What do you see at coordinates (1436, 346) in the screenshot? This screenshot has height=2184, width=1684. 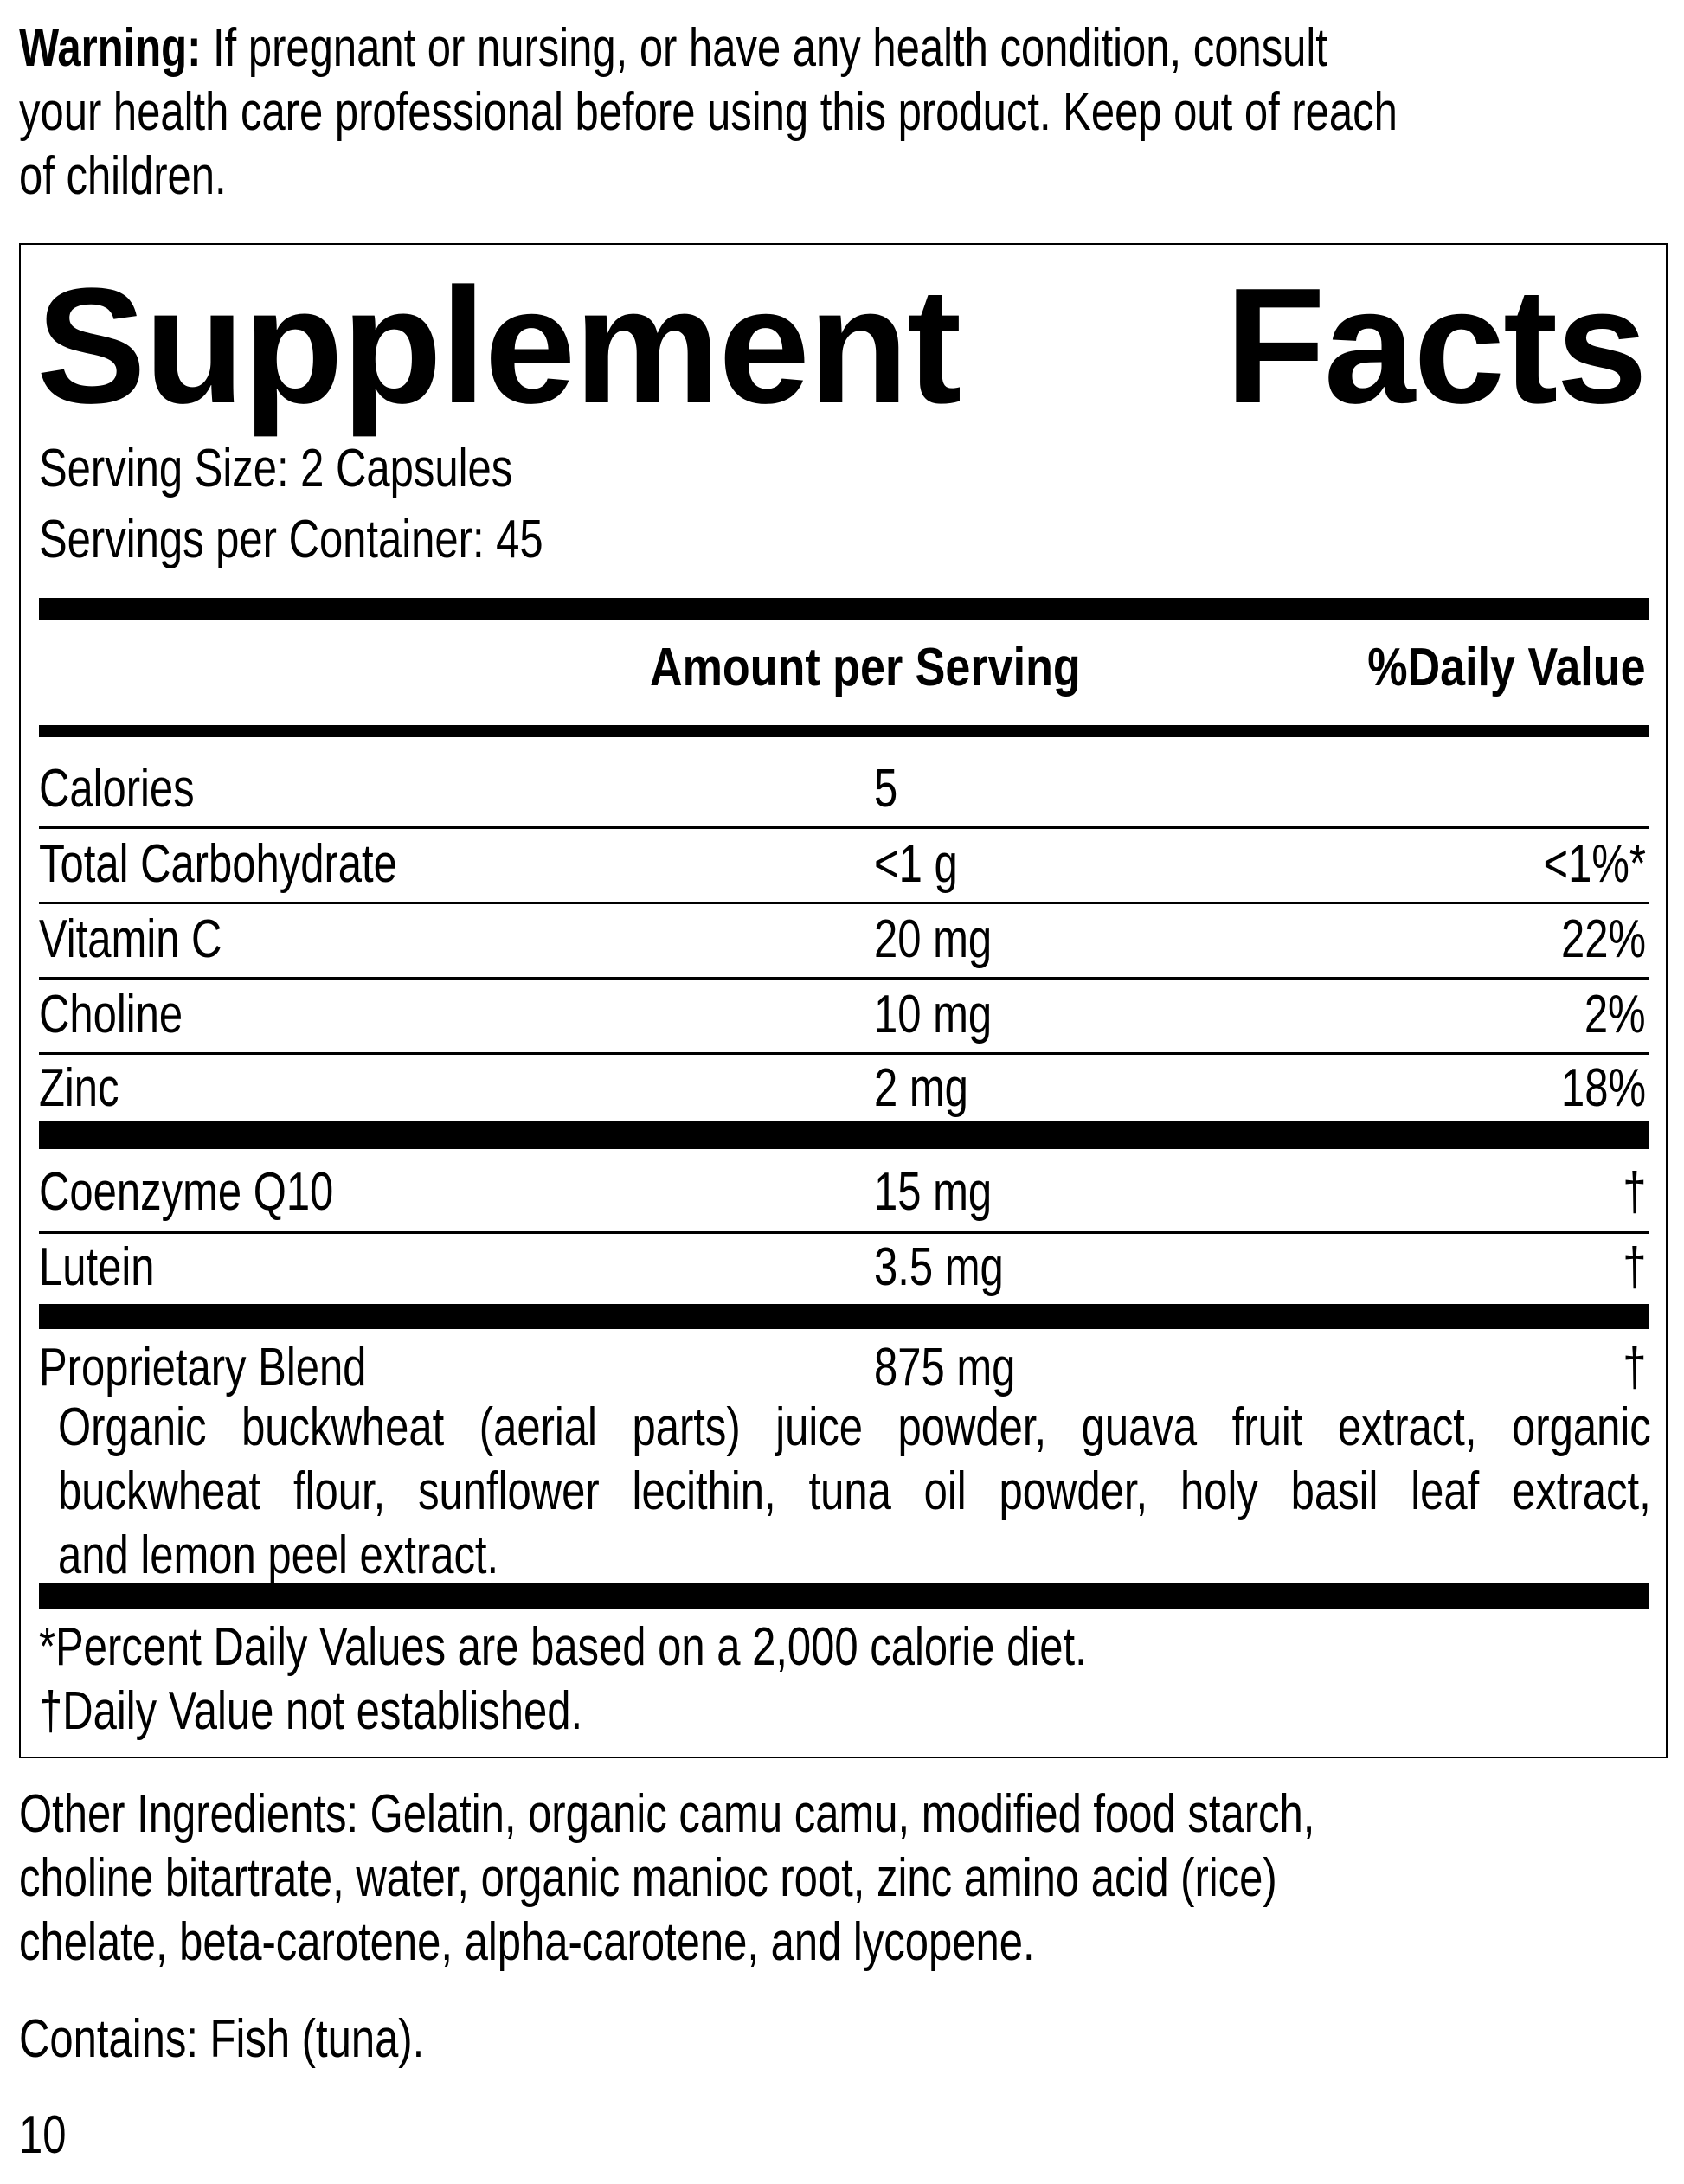 I see `title-facts: Facts` at bounding box center [1436, 346].